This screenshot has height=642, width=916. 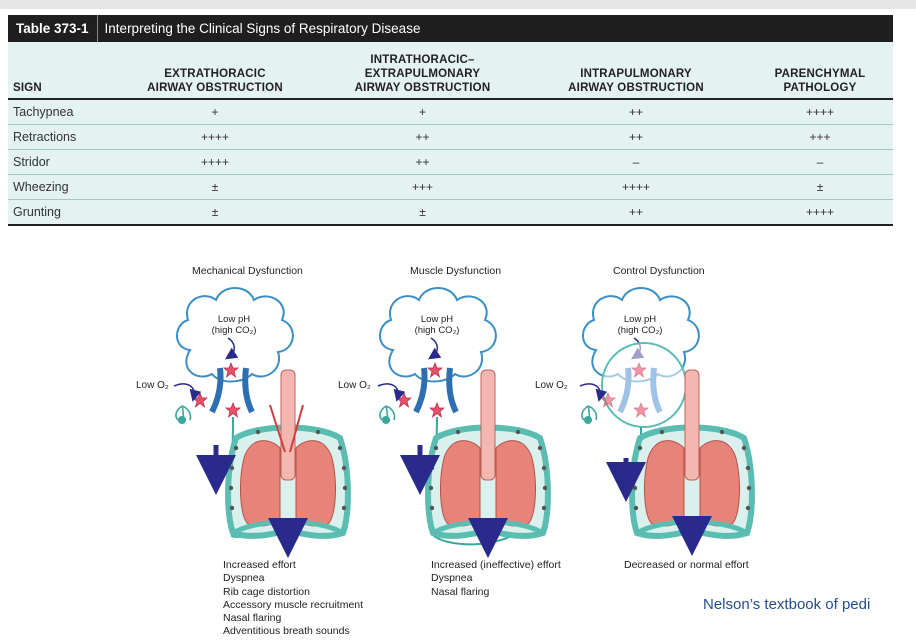 What do you see at coordinates (462, 422) in the screenshot?
I see `panel-muscle` at bounding box center [462, 422].